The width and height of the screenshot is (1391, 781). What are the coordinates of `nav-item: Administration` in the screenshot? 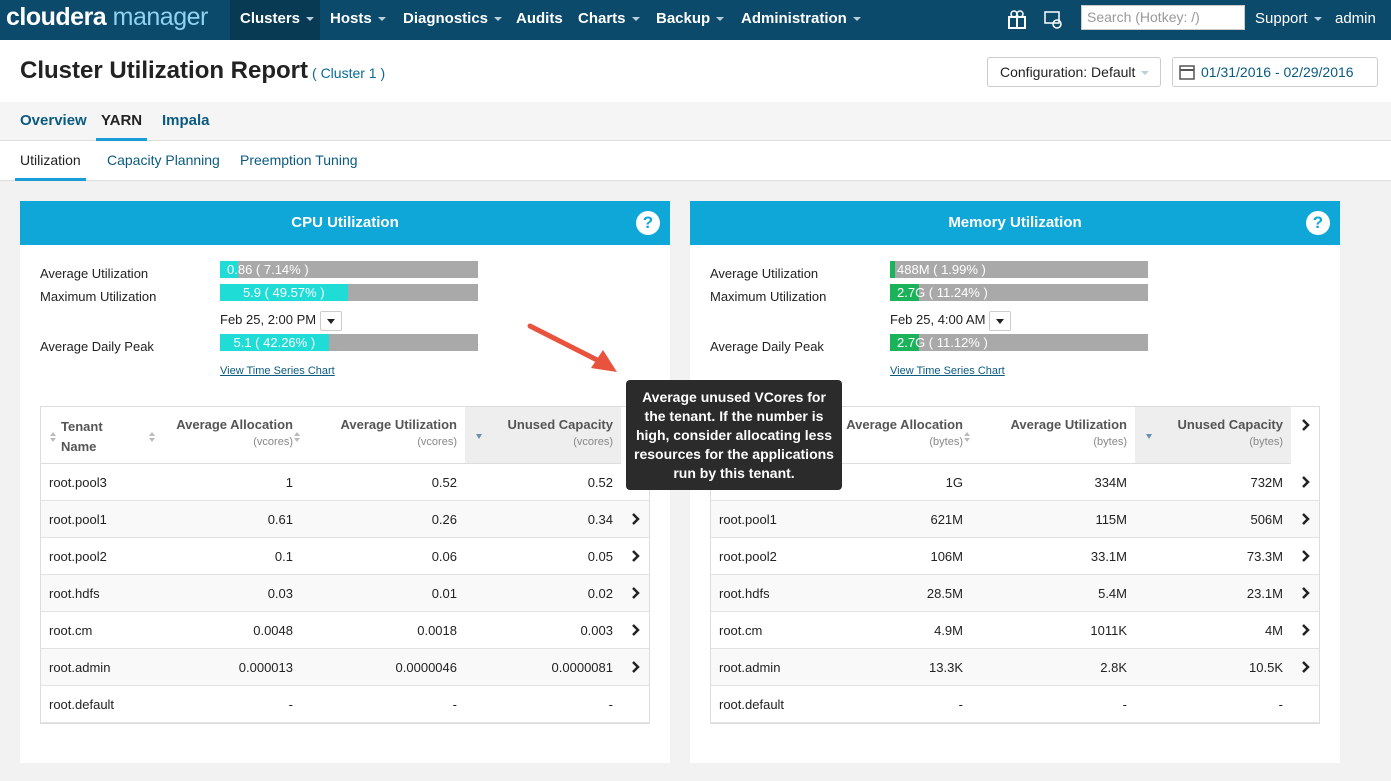 It's located at (801, 20).